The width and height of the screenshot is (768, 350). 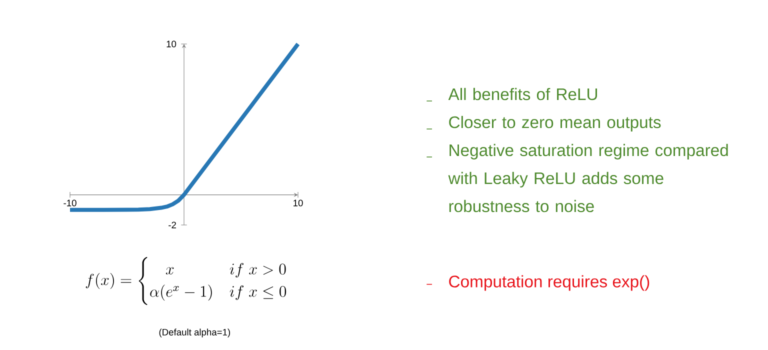 What do you see at coordinates (70, 203) in the screenshot?
I see `x-tick-label: -10` at bounding box center [70, 203].